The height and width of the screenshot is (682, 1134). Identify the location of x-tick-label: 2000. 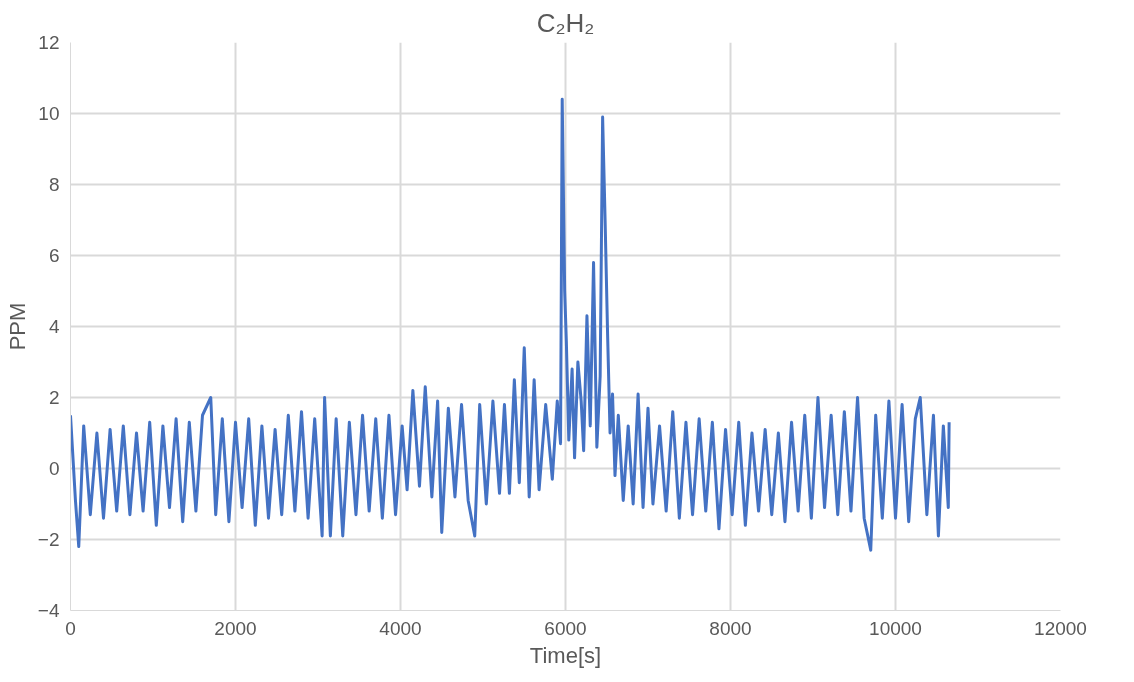
(235, 628).